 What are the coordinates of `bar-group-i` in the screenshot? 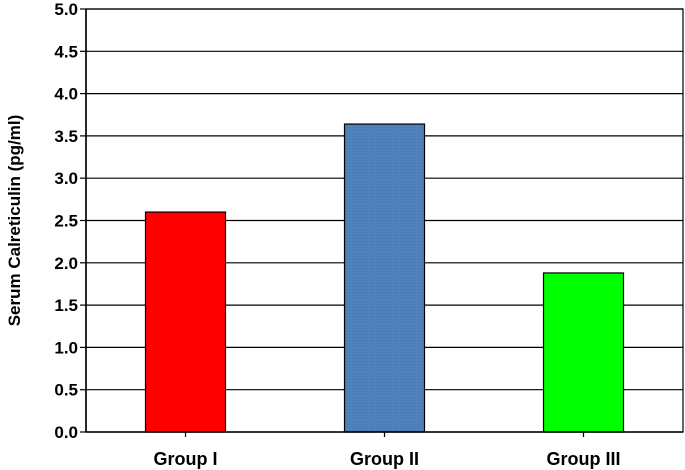 It's located at (185, 322).